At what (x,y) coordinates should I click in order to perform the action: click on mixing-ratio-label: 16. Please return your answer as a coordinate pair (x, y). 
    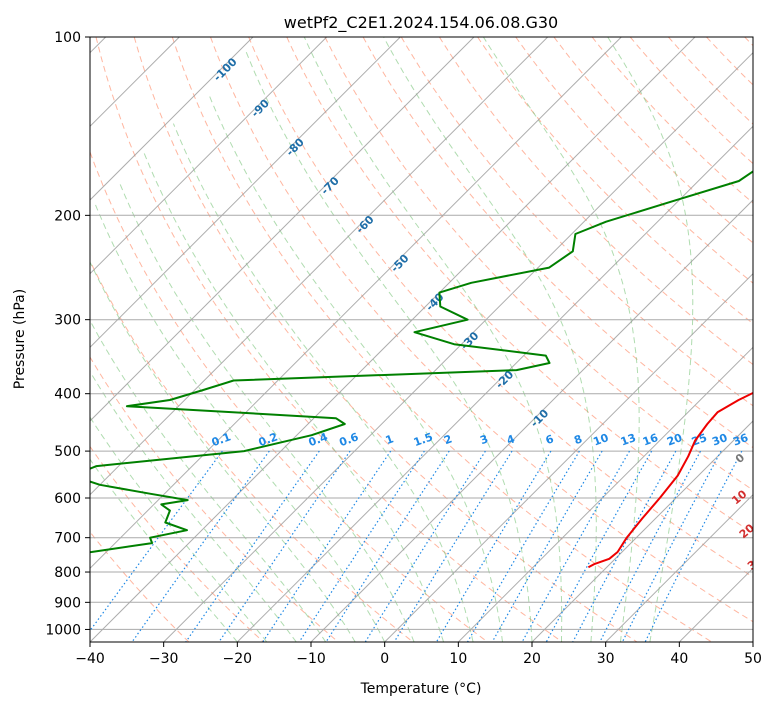
    Looking at the image, I should click on (650, 440).